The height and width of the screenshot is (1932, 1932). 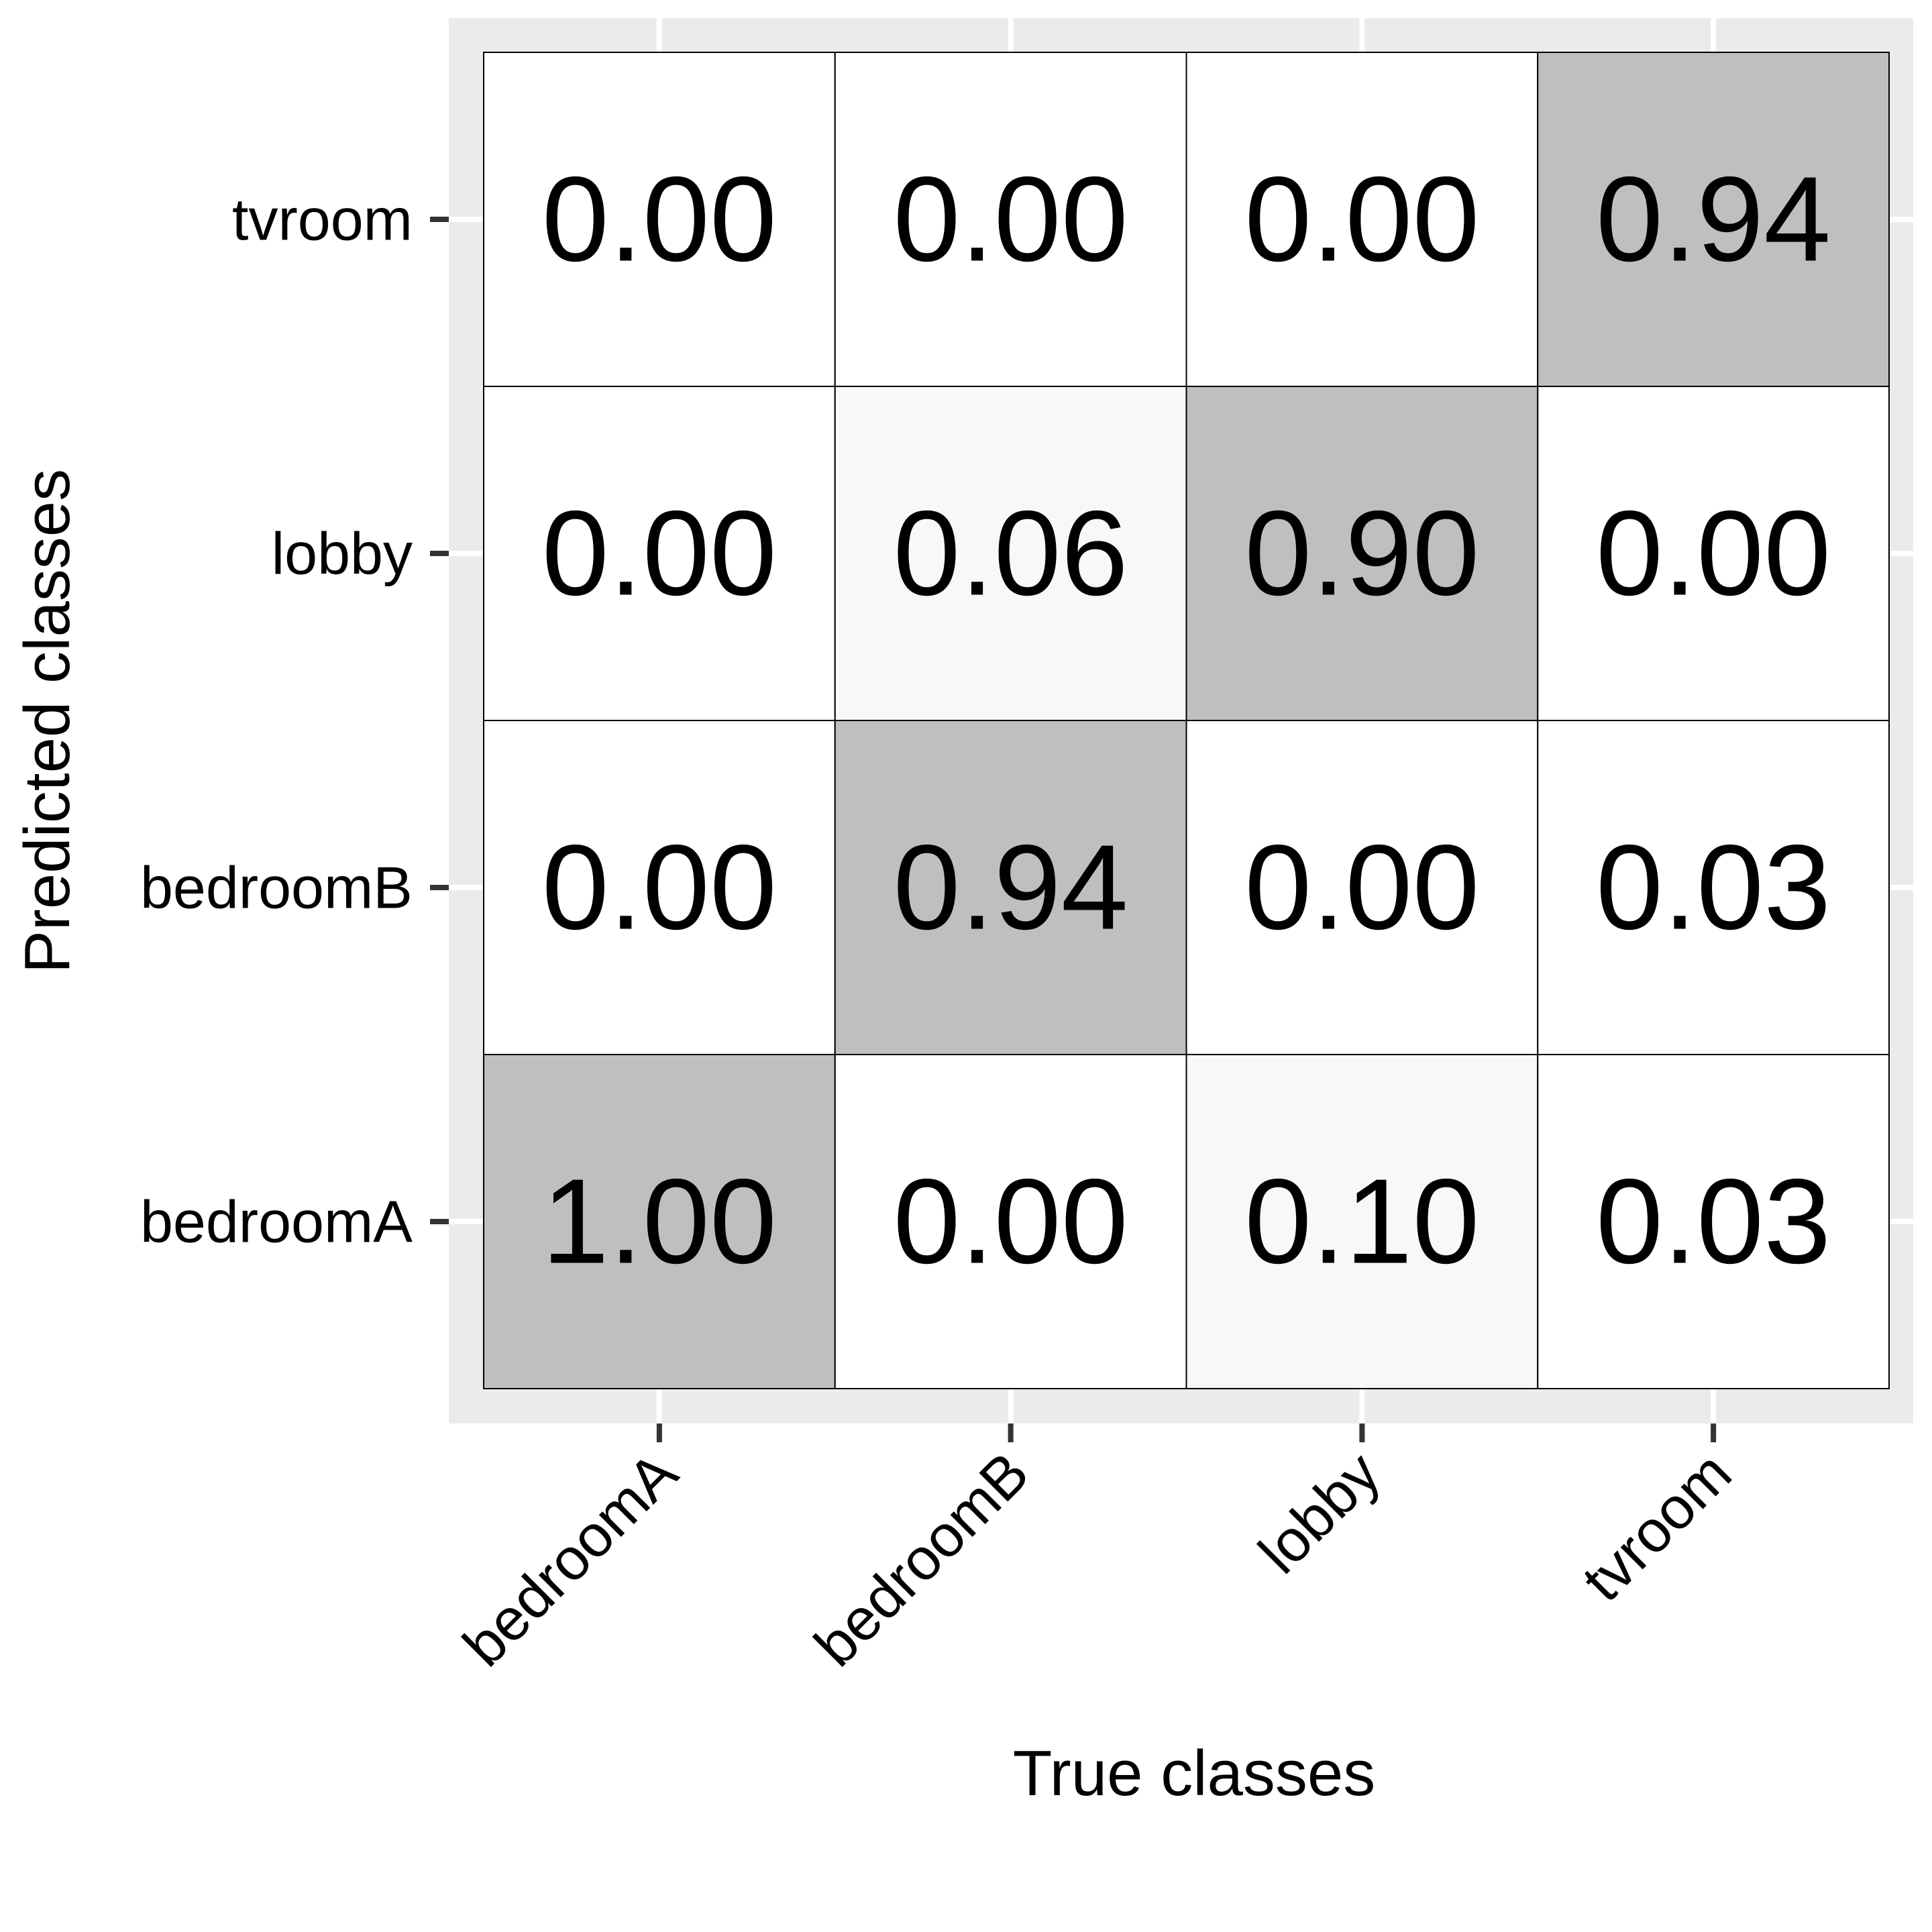 I want to click on cell-tvroom-tvroom, so click(x=1713, y=219).